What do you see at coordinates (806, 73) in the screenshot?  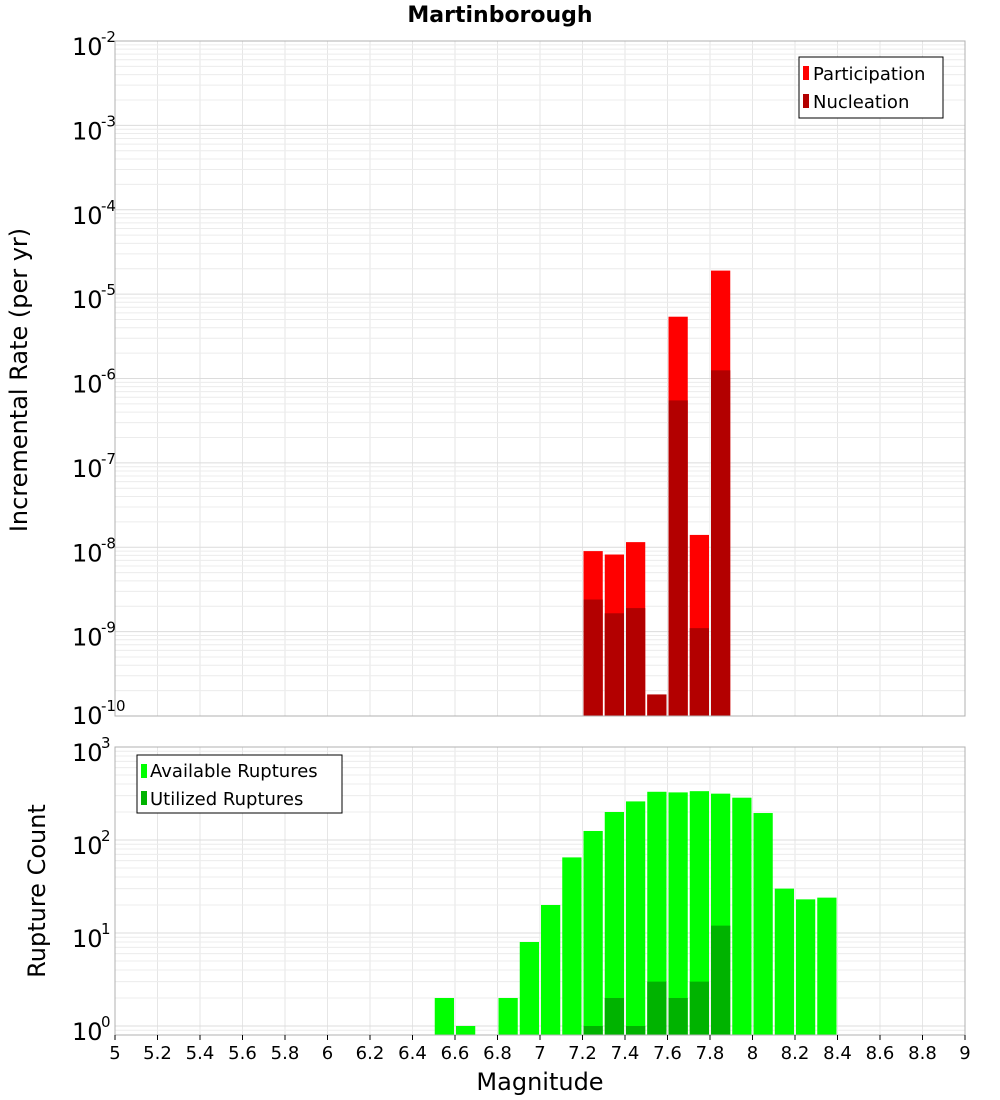 I see `legend-swatch-participation` at bounding box center [806, 73].